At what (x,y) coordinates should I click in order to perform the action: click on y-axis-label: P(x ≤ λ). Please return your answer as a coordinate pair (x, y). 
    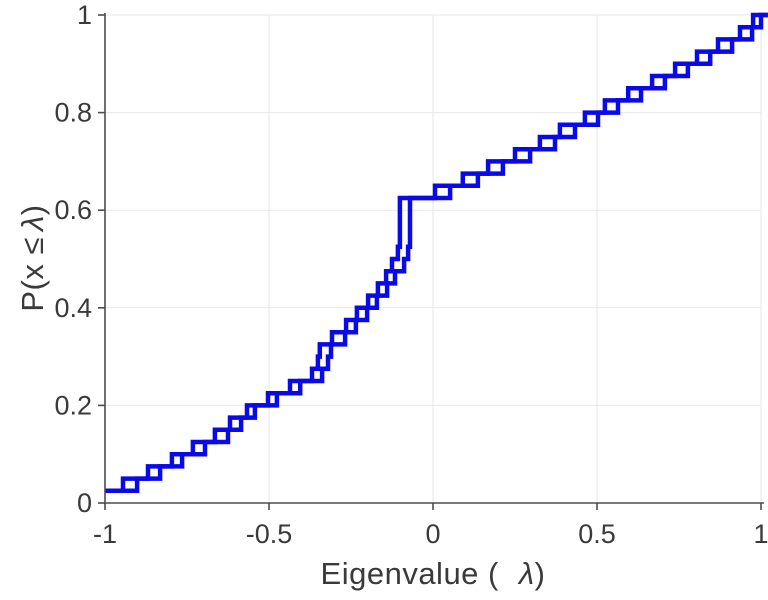
    Looking at the image, I should click on (33, 257).